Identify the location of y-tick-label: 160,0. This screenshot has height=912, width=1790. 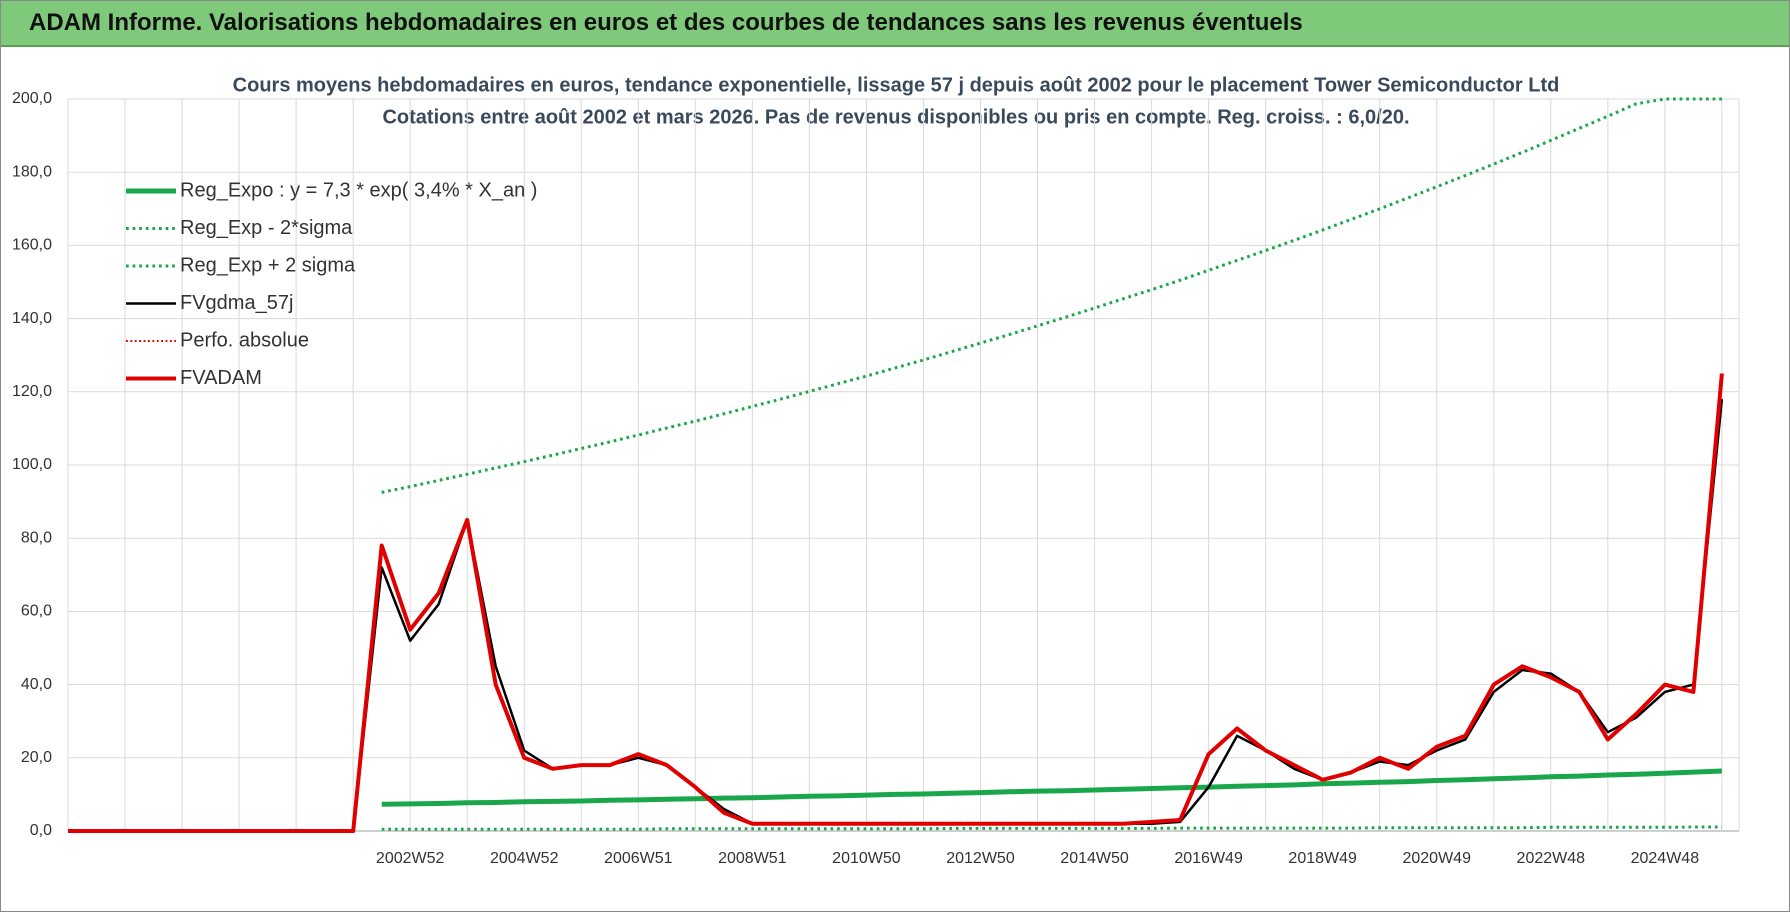
(32, 245).